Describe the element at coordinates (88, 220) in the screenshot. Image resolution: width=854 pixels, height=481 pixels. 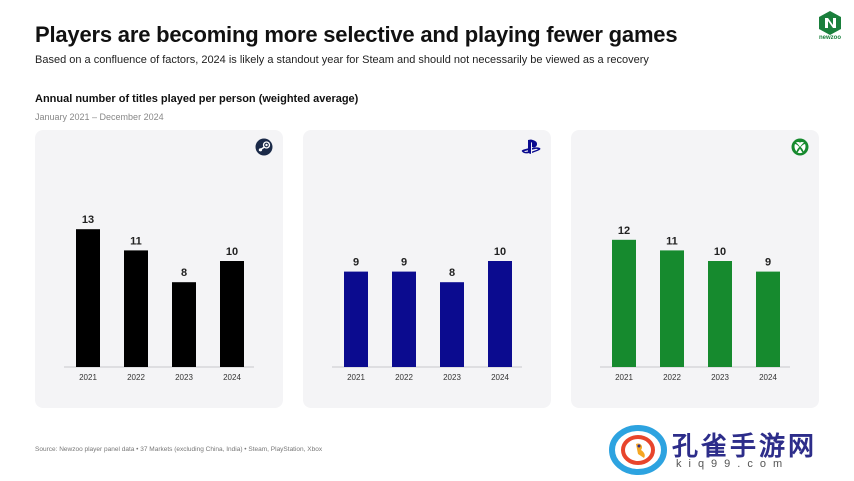
I see `steam-value-label: 13` at that location.